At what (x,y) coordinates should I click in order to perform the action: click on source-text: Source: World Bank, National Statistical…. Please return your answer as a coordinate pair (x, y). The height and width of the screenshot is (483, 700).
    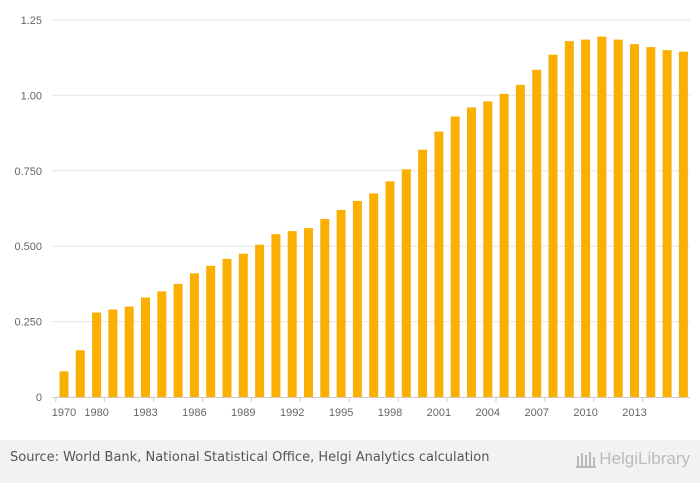
    Looking at the image, I should click on (250, 457).